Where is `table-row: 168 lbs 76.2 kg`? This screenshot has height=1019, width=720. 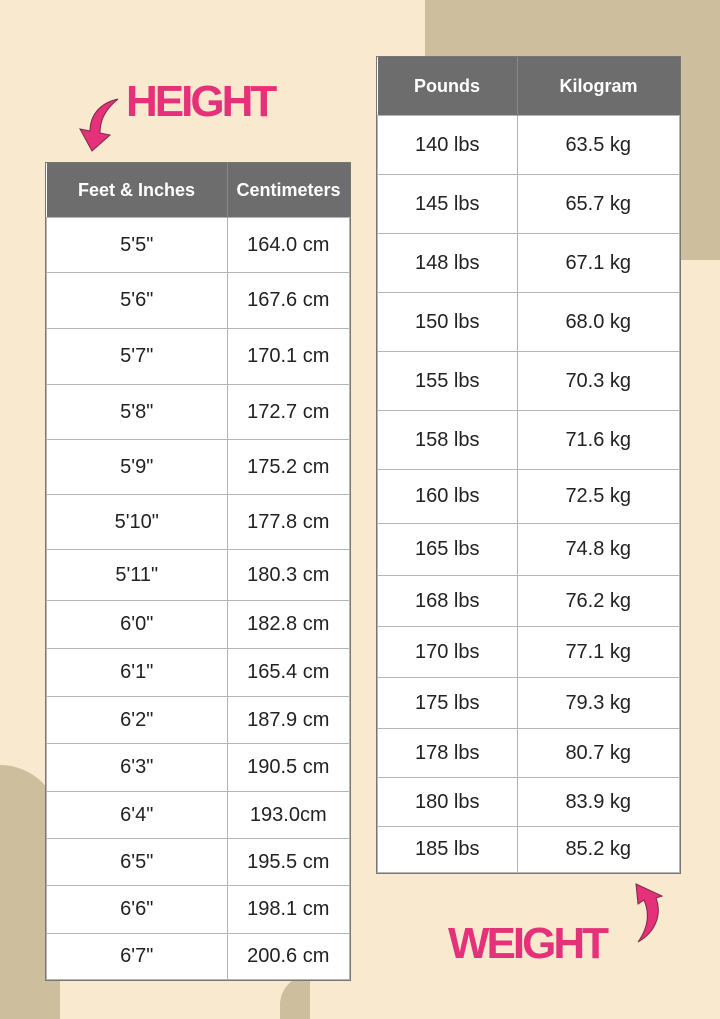
table-row: 168 lbs 76.2 kg is located at coordinates (528, 601).